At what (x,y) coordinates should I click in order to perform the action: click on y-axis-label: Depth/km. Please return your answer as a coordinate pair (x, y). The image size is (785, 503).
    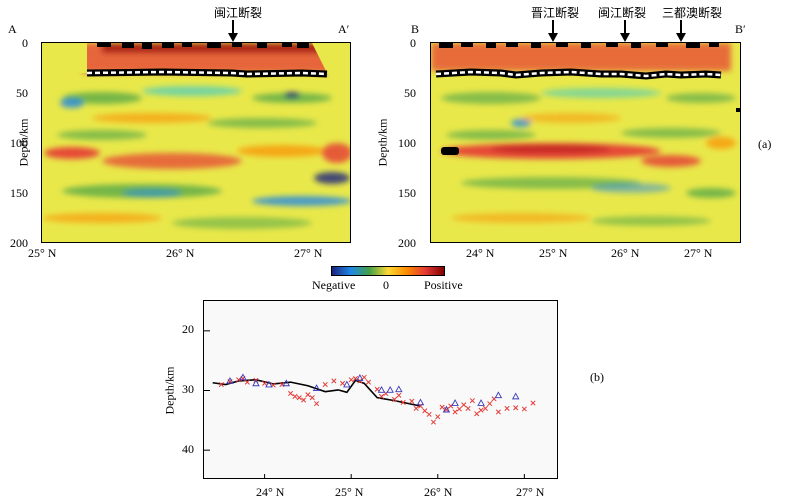
    Looking at the image, I should click on (169, 390).